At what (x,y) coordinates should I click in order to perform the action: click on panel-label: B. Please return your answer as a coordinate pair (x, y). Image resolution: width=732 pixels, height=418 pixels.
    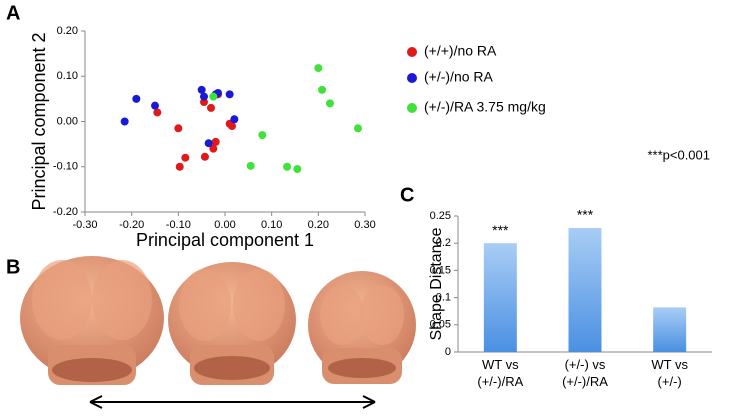
    Looking at the image, I should click on (13, 267).